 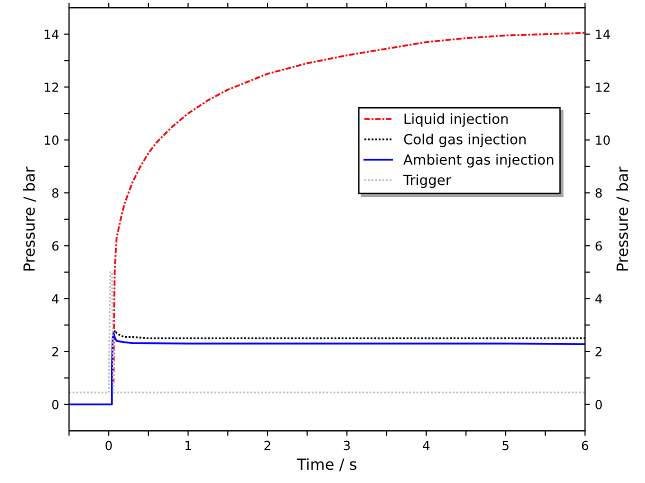 I want to click on y-tick-label: 14, so click(x=51, y=34).